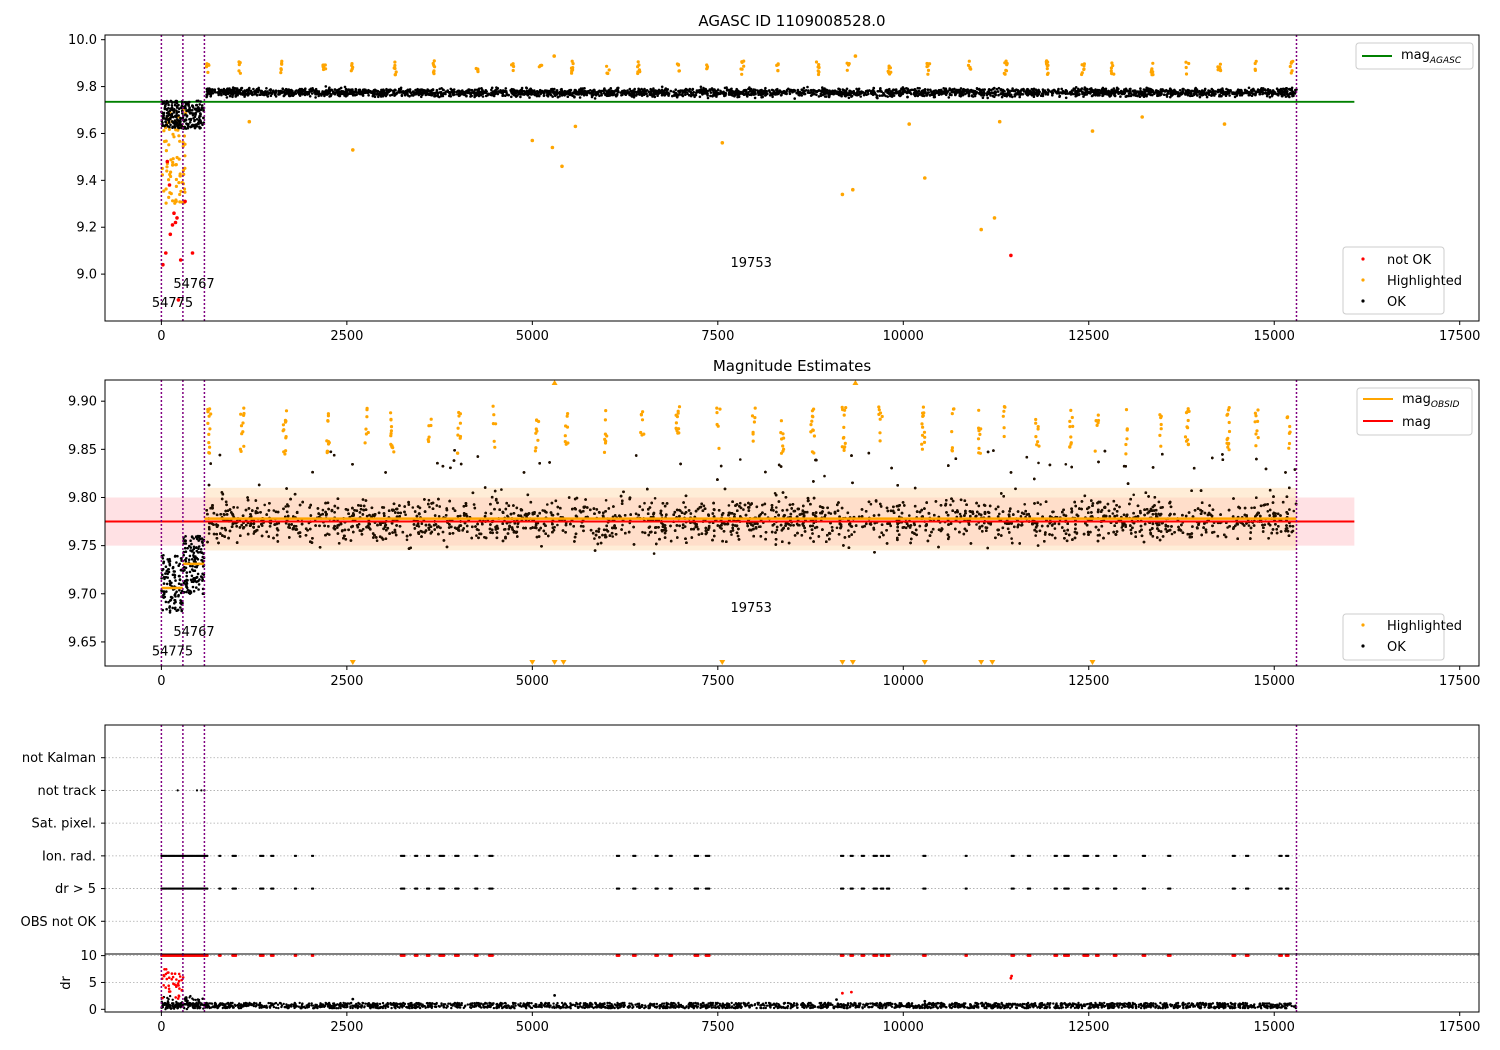 Image resolution: width=1500 pixels, height=1050 pixels. I want to click on not-ok-point, so click(174, 213).